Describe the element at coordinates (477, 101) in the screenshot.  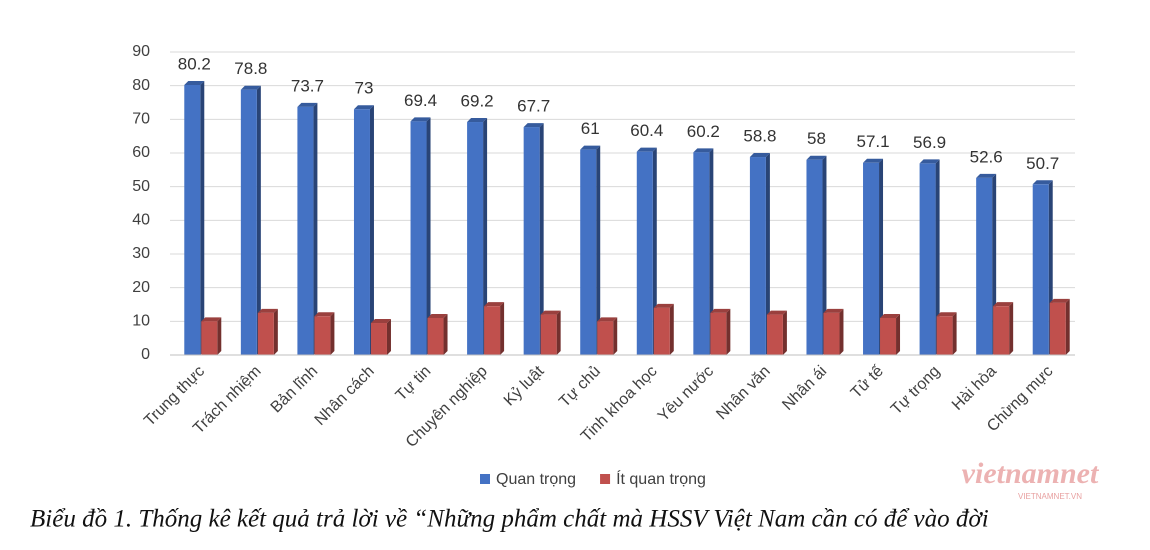
I see `value-label: 69.2` at that location.